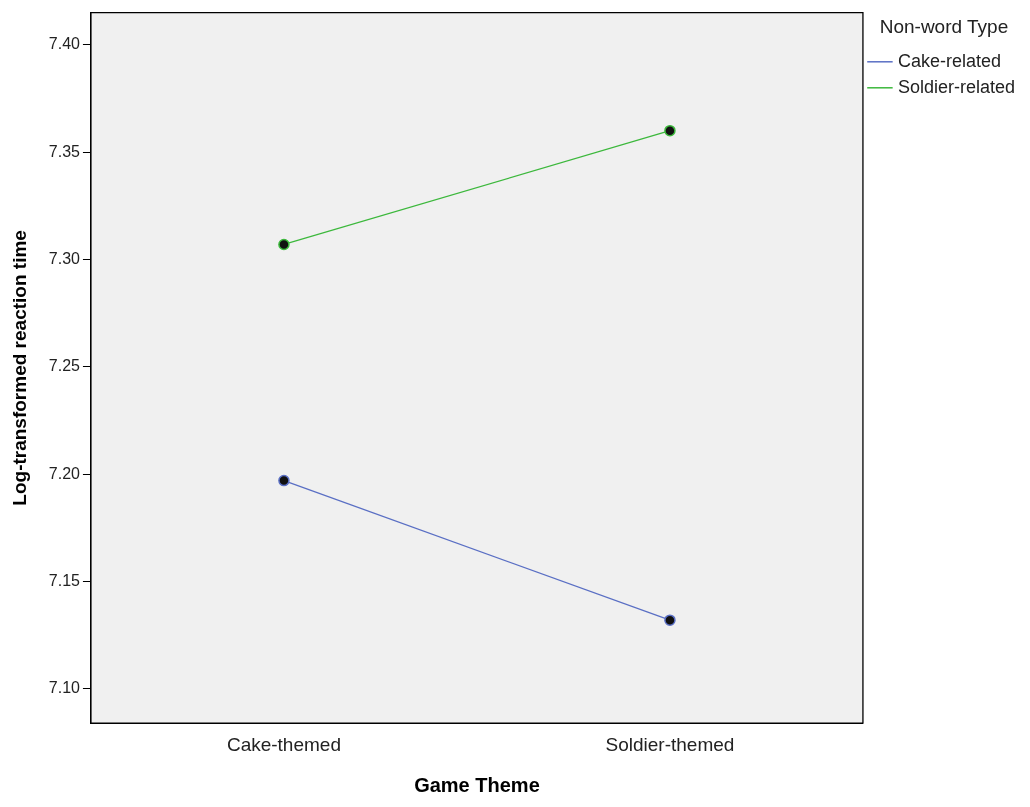 The height and width of the screenshot is (807, 1030). What do you see at coordinates (64, 366) in the screenshot?
I see `y-tick-label: 7.25` at bounding box center [64, 366].